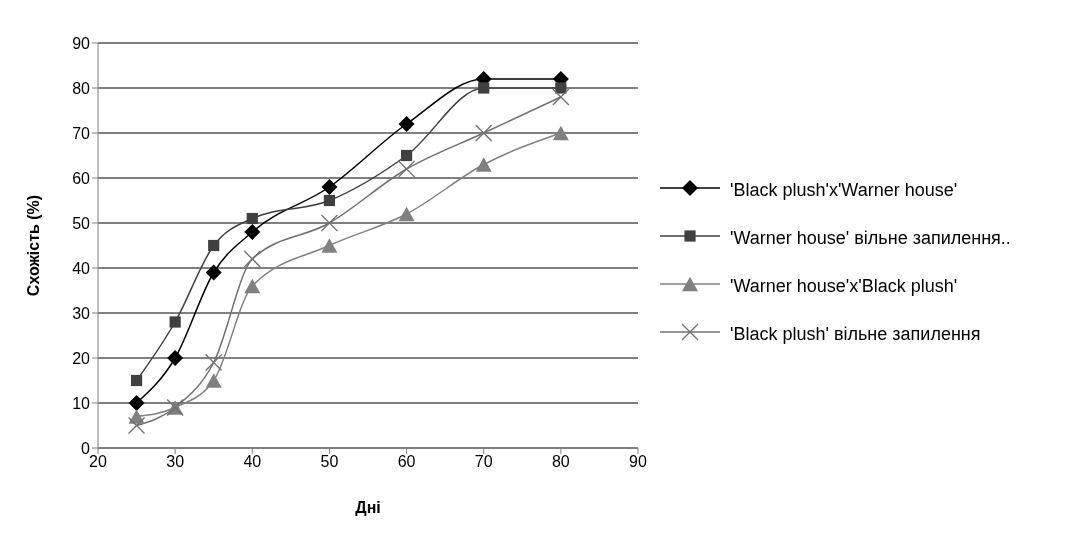 The height and width of the screenshot is (546, 1087). I want to click on x-tick-label: 60, so click(406, 462).